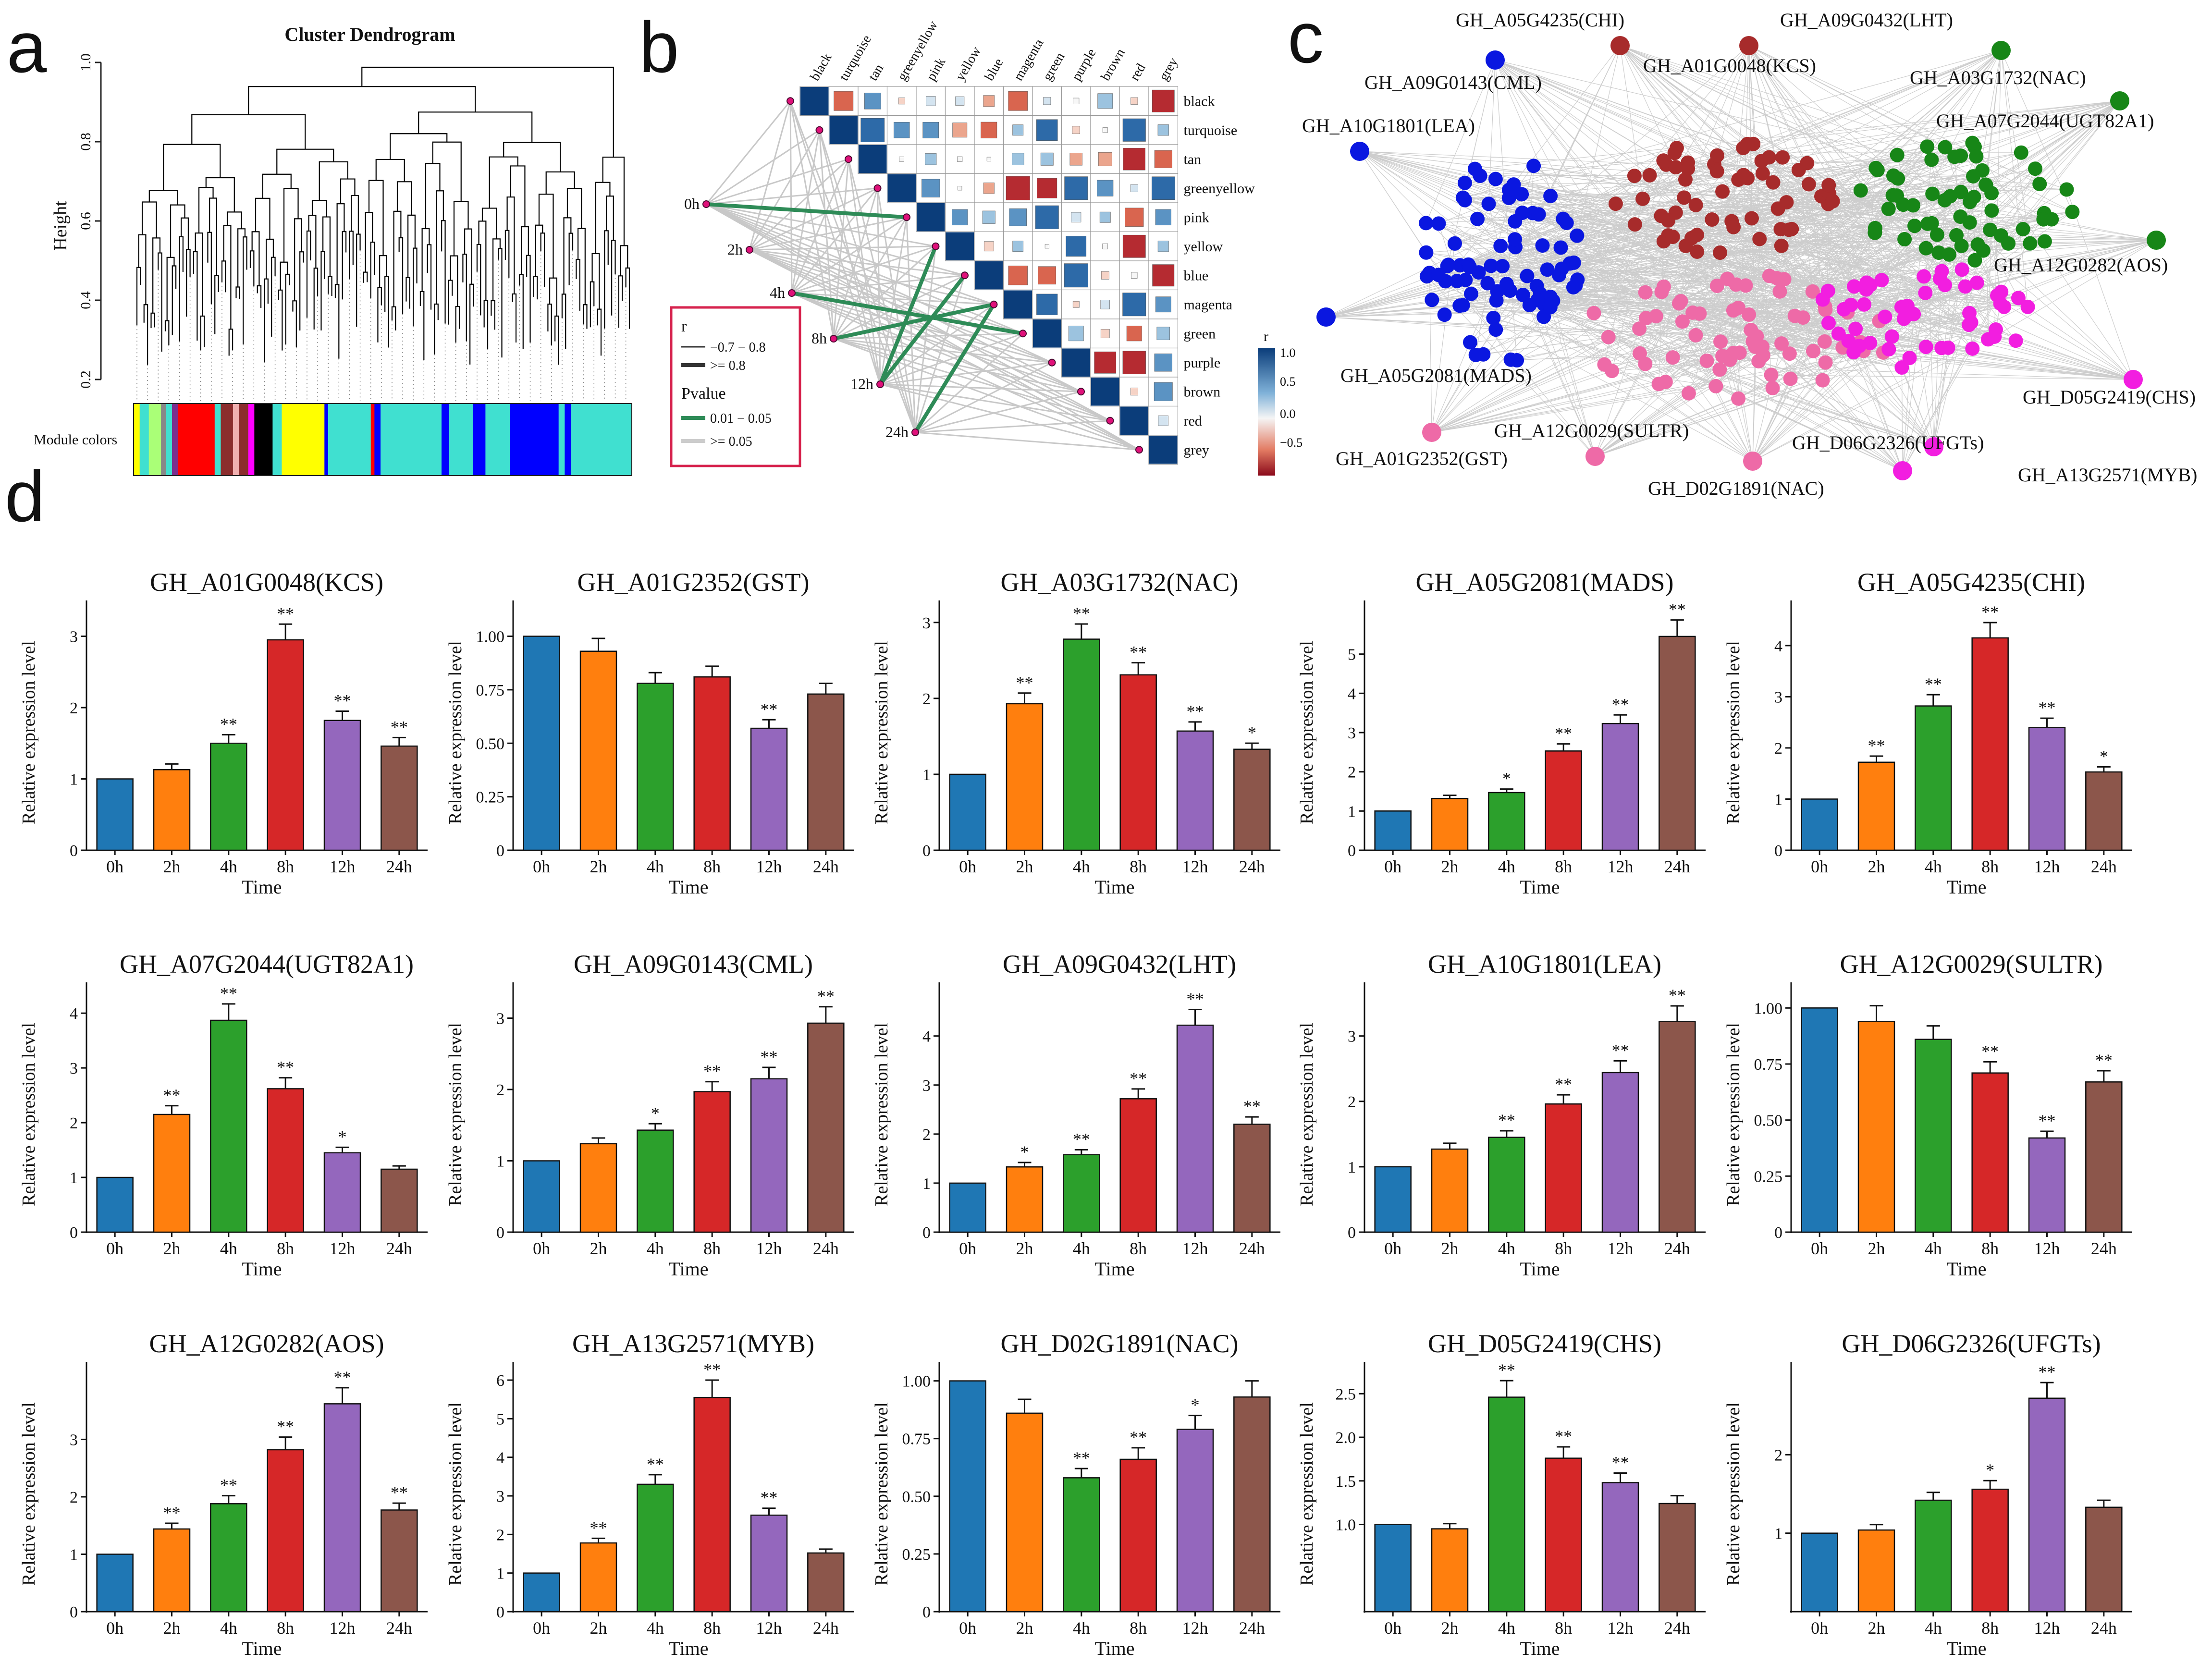 This screenshot has width=2212, height=1664. What do you see at coordinates (236, 440) in the screenshot?
I see `module-color-segment` at bounding box center [236, 440].